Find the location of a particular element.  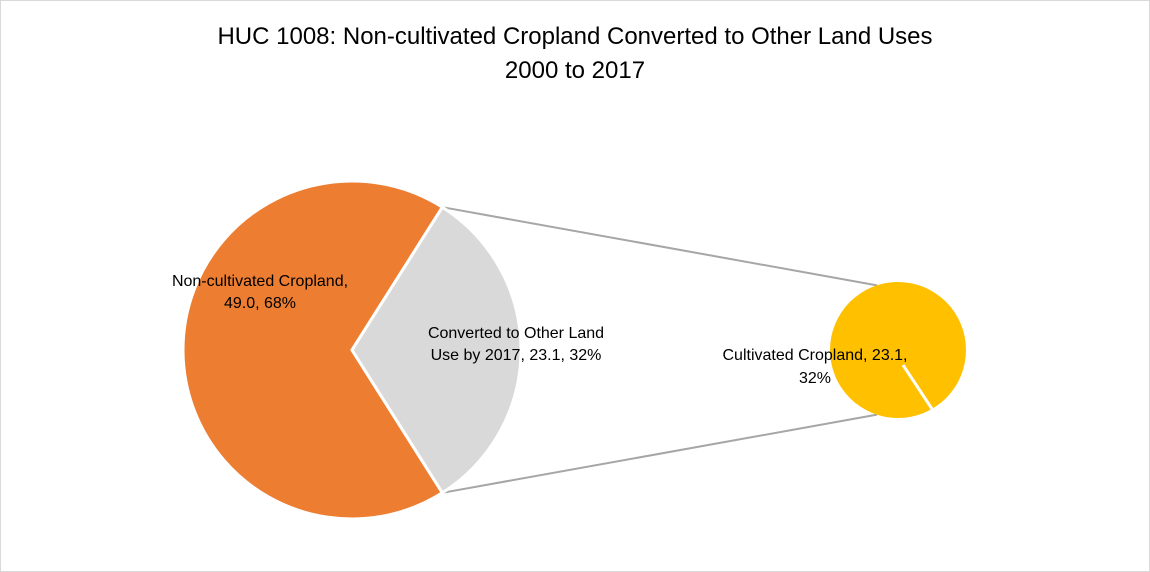

data-label-cultivated-line1: Cultivated Cropland, 23.1, is located at coordinates (815, 355).